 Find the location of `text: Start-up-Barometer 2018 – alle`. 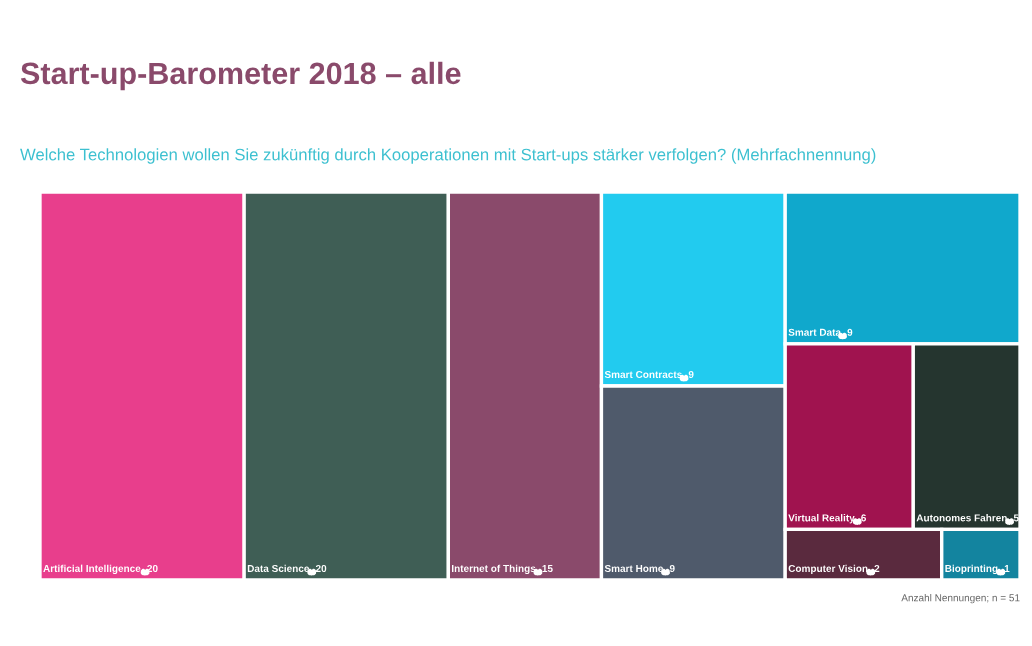

text: Start-up-Barometer 2018 – alle is located at coordinates (240, 76).